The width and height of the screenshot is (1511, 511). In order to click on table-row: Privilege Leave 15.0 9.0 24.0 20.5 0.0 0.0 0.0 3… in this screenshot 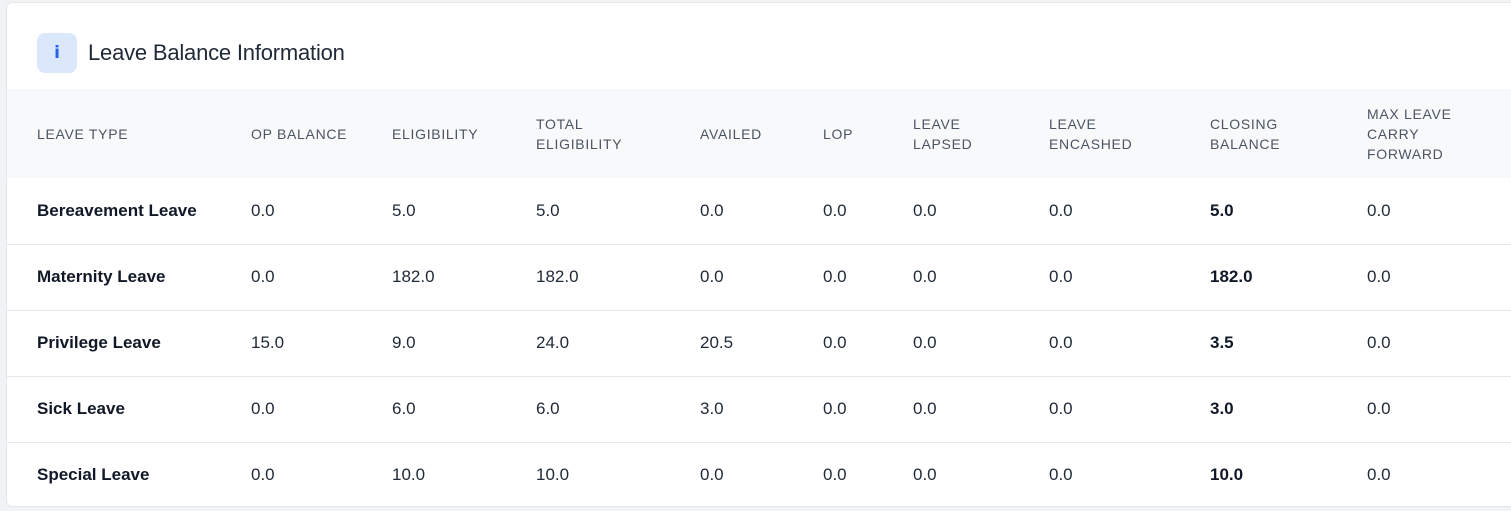, I will do `click(759, 343)`.